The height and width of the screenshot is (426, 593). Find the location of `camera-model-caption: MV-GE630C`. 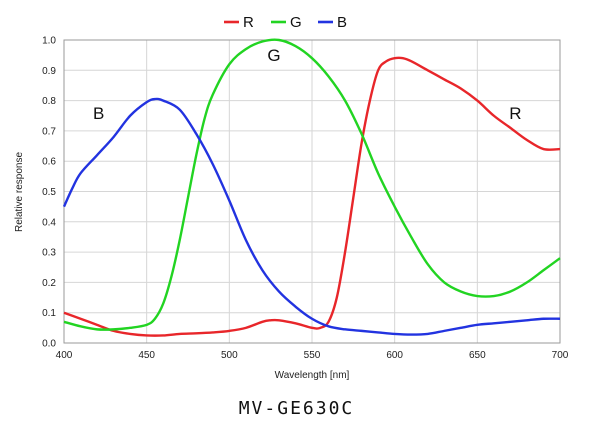

camera-model-caption: MV-GE630C is located at coordinates (296, 408).